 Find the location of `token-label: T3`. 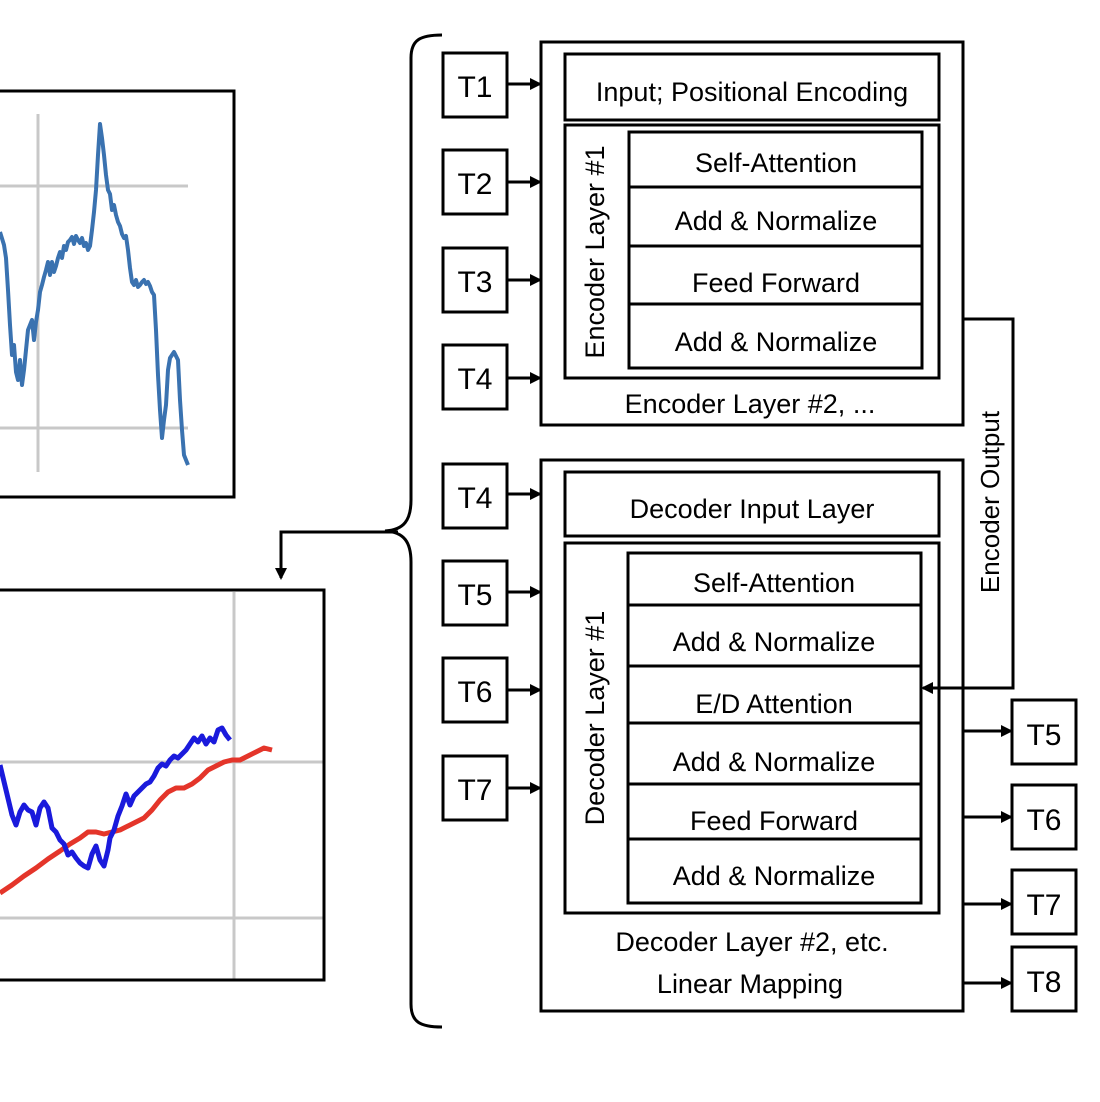

token-label: T3 is located at coordinates (474, 282).